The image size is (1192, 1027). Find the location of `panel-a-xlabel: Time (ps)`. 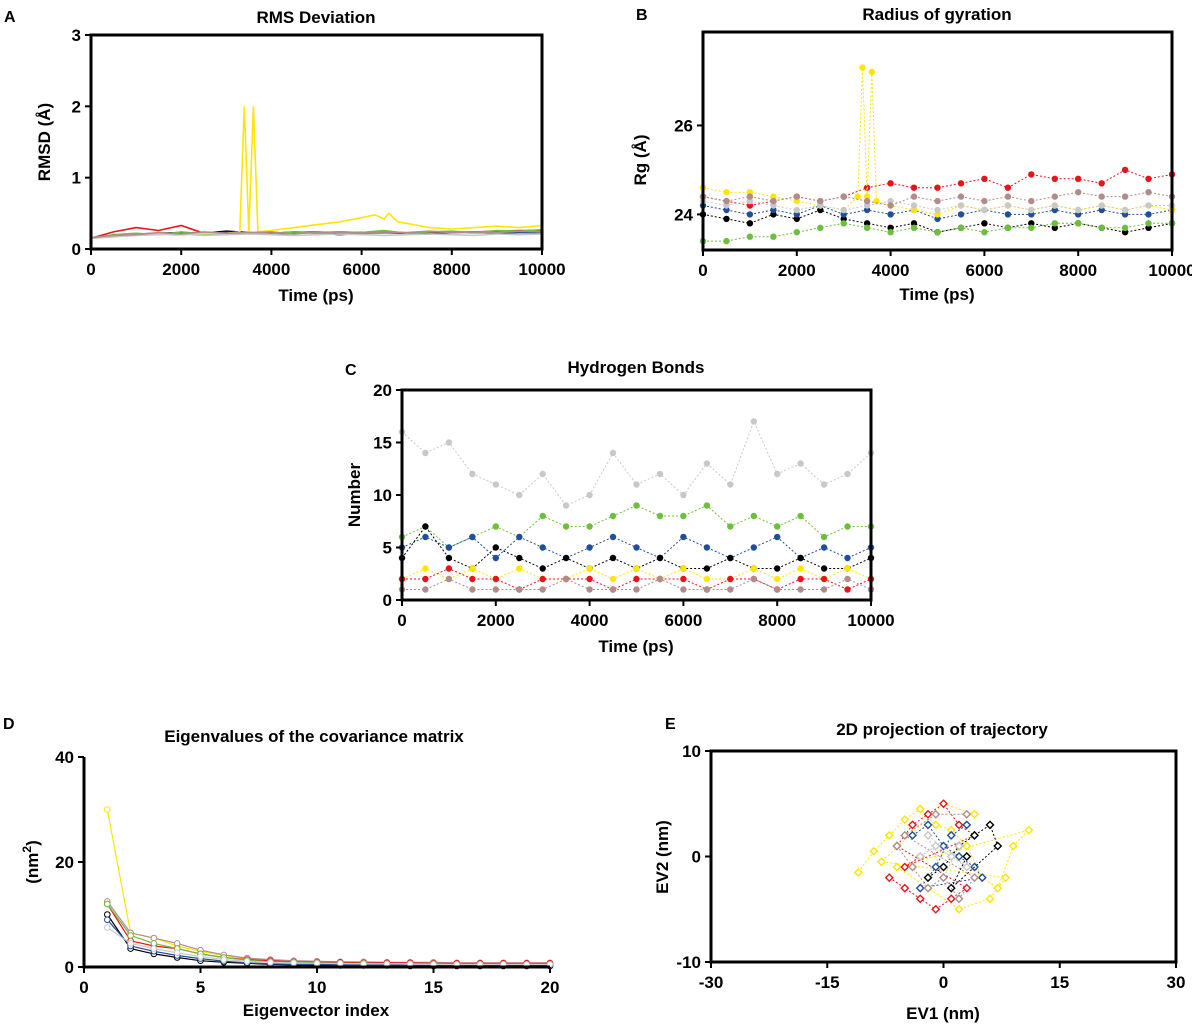

panel-a-xlabel: Time (ps) is located at coordinates (315, 295).